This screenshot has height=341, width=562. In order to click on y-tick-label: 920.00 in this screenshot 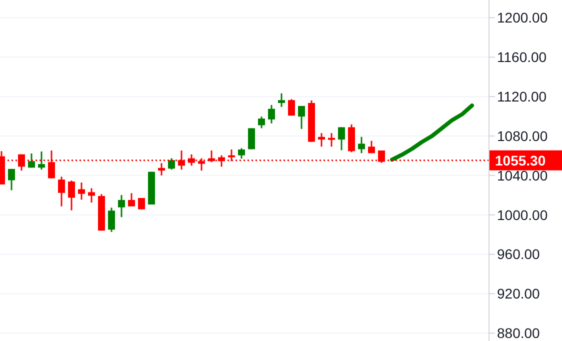, I will do `click(518, 294)`.